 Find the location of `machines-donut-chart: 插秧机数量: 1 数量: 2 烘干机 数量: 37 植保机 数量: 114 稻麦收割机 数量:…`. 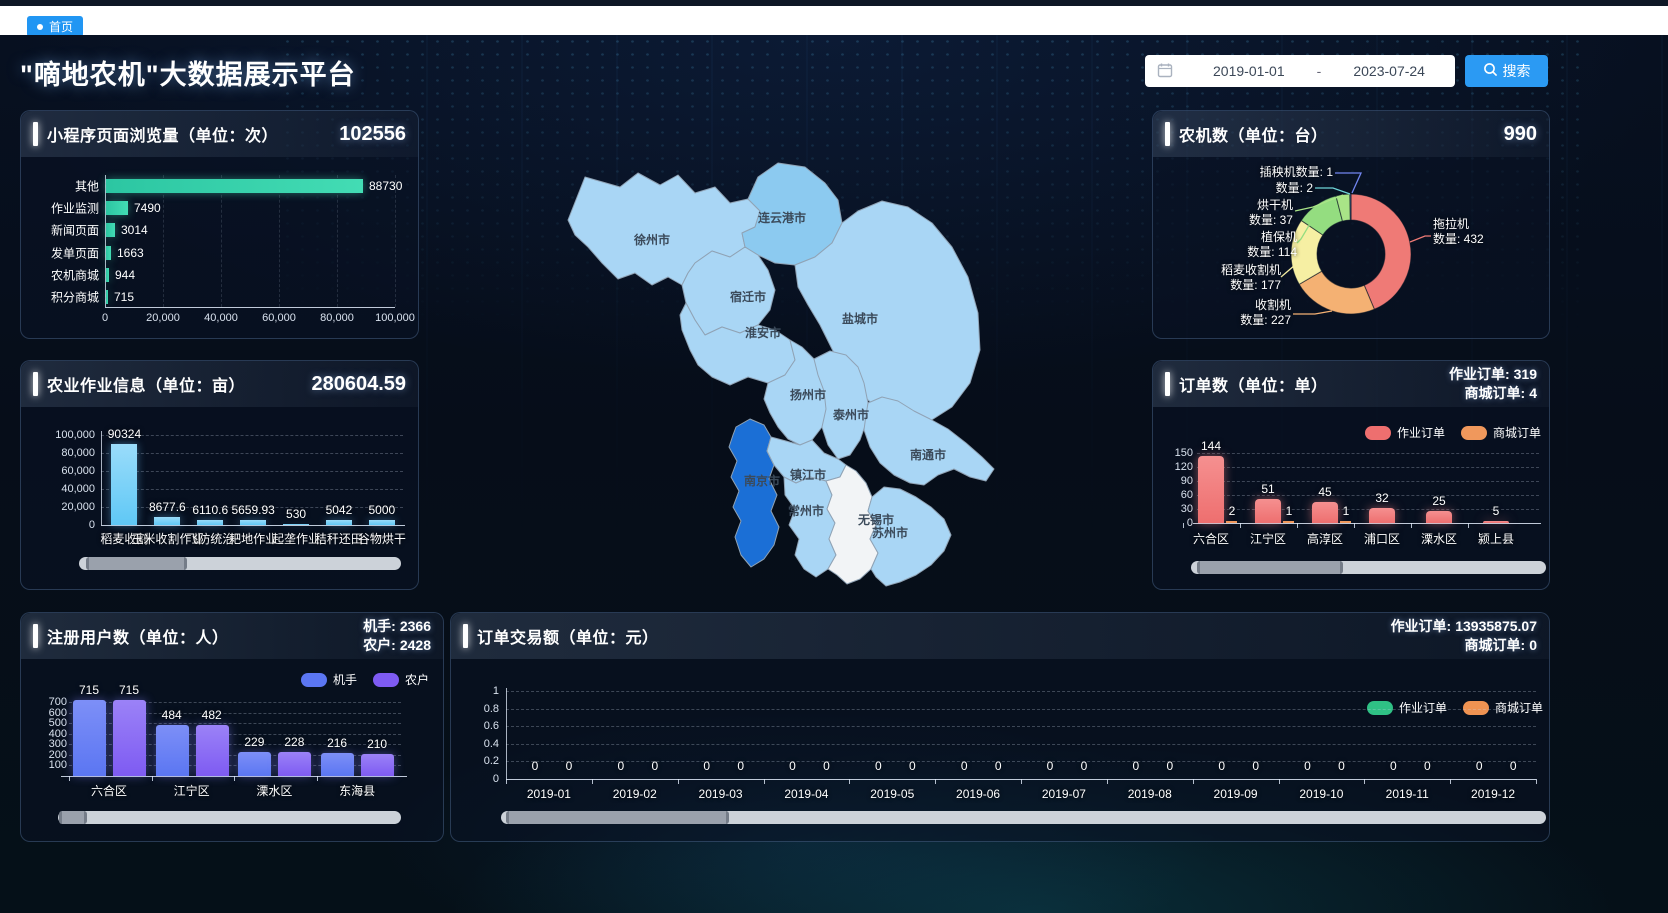

machines-donut-chart: 插秧机数量: 1 数量: 2 烘干机 数量: 37 植保机 数量: 114 稻麦收割机 数量:… is located at coordinates (1351, 247).